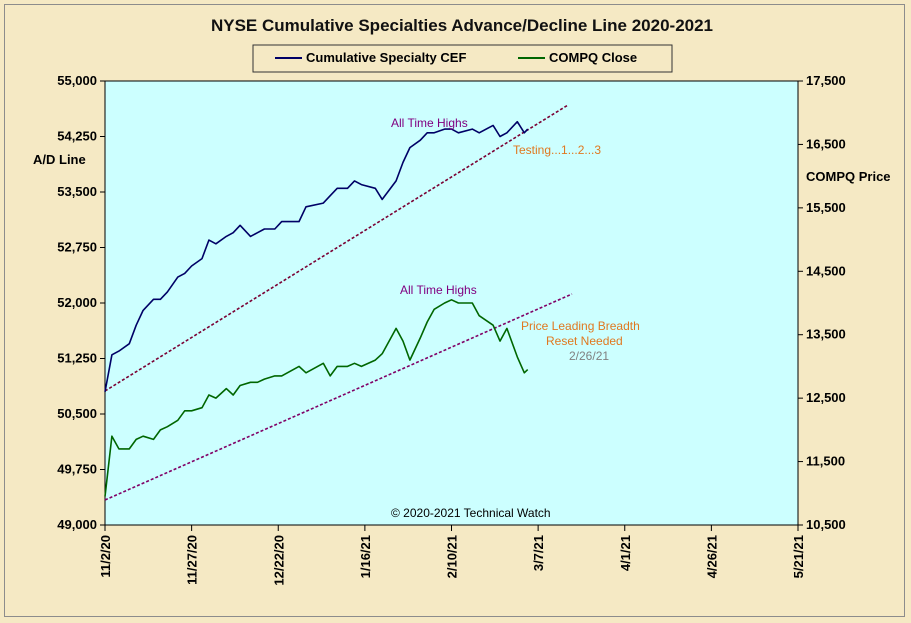 The image size is (911, 623). I want to click on x-tick-label: 1/16/21, so click(365, 556).